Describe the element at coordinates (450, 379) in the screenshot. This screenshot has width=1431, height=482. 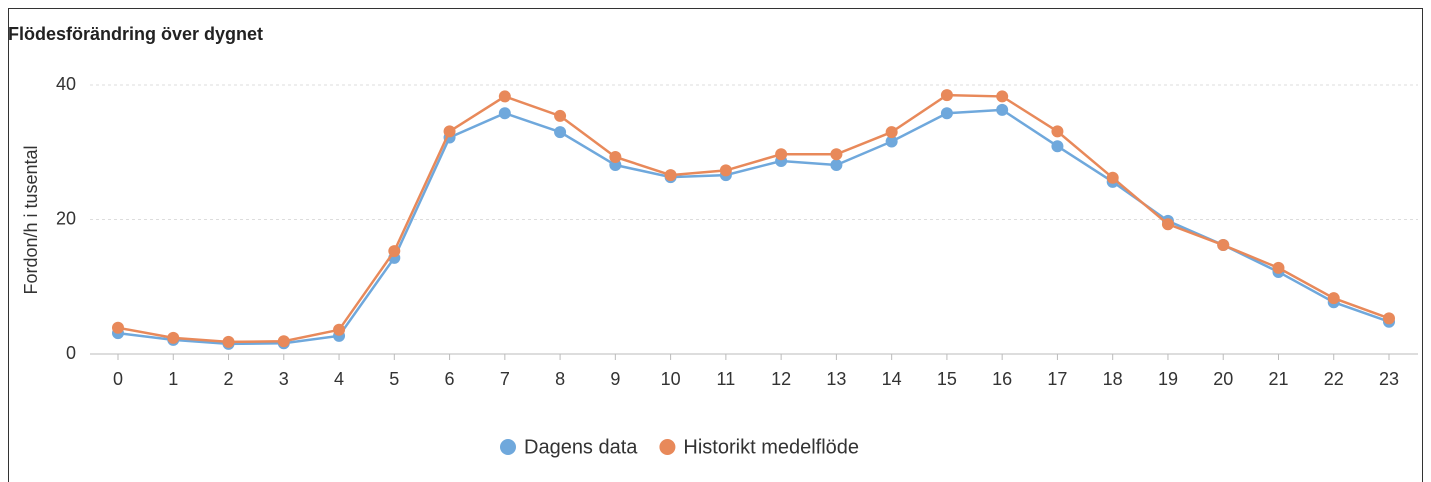
I see `x-tick-label: 6` at that location.